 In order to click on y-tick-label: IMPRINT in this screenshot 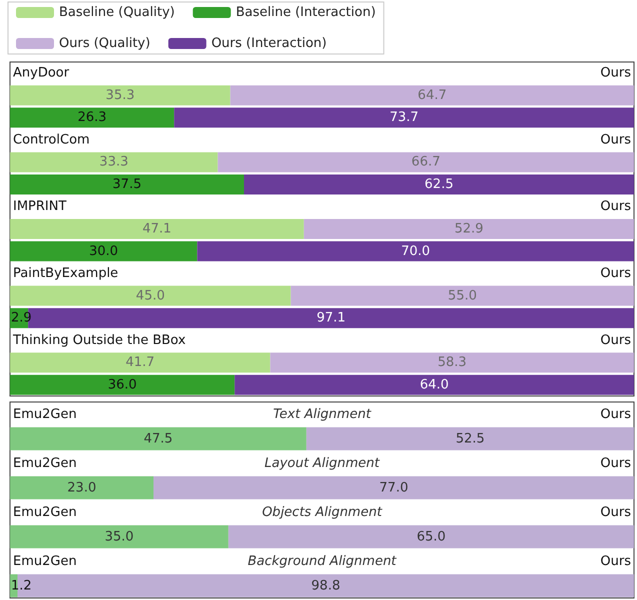, I will do `click(39, 206)`.